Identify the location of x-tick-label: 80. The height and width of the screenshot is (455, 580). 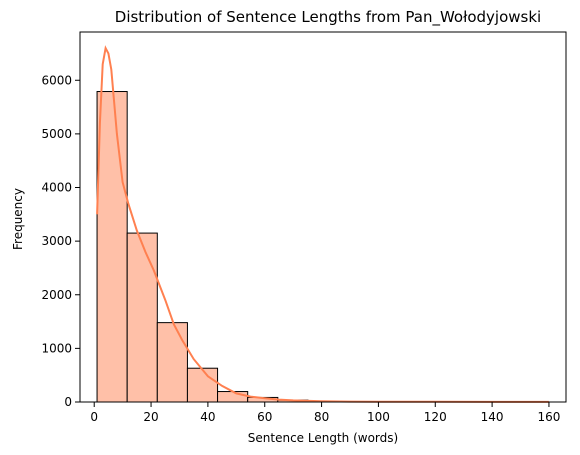
(321, 417).